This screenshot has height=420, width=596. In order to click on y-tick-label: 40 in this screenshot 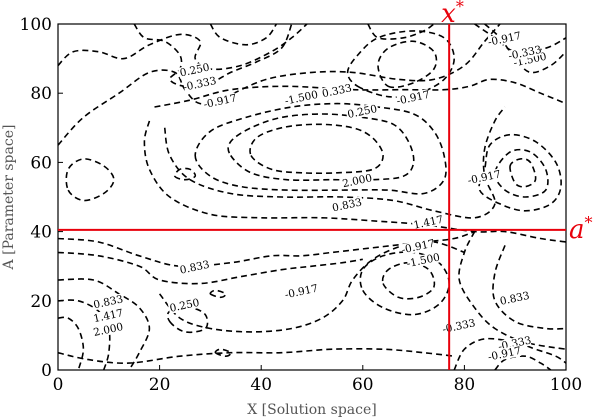, I will do `click(41, 233)`.